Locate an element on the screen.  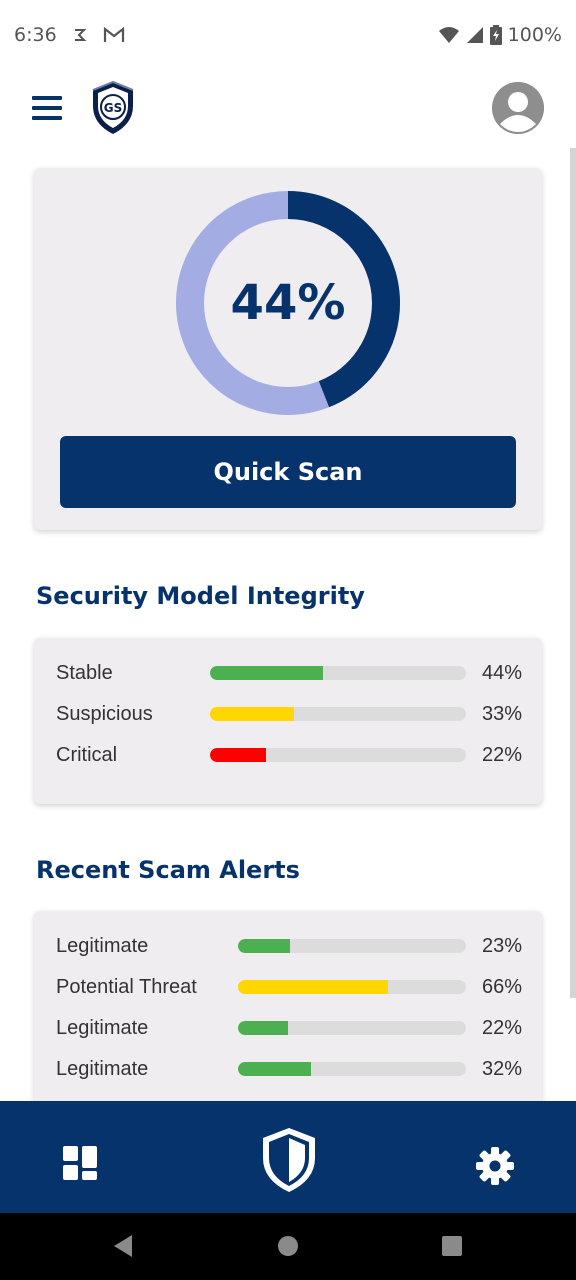
shield-icon is located at coordinates (289, 1160).